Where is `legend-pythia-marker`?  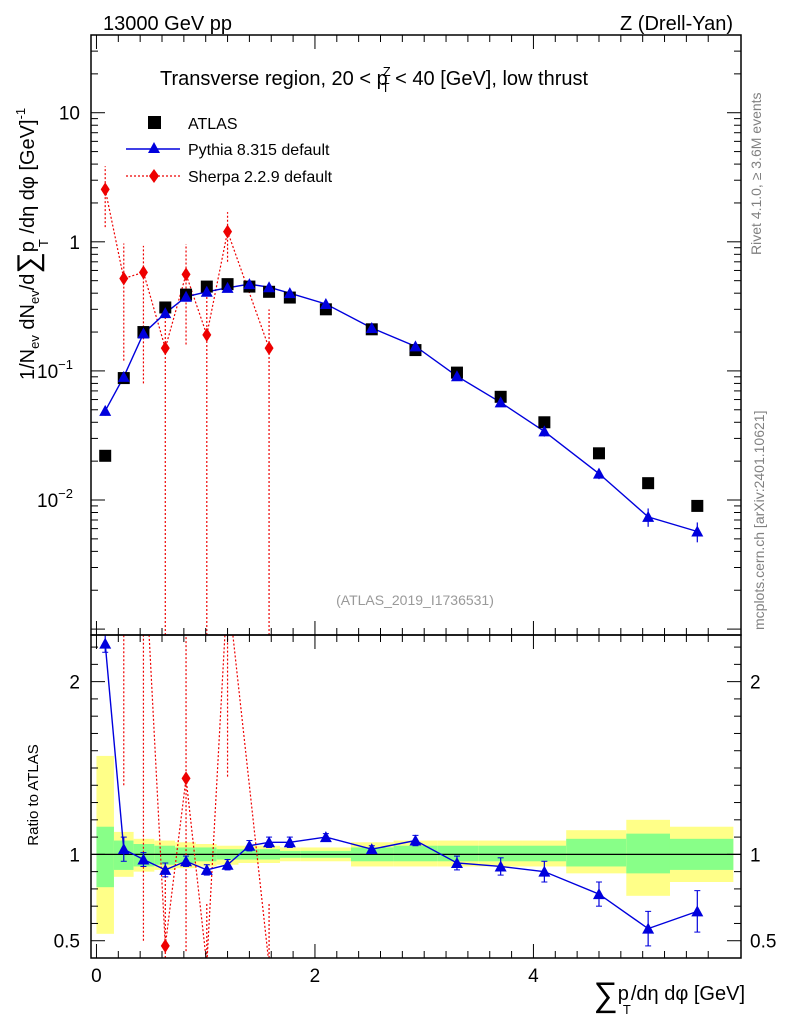
legend-pythia-marker is located at coordinates (154, 147).